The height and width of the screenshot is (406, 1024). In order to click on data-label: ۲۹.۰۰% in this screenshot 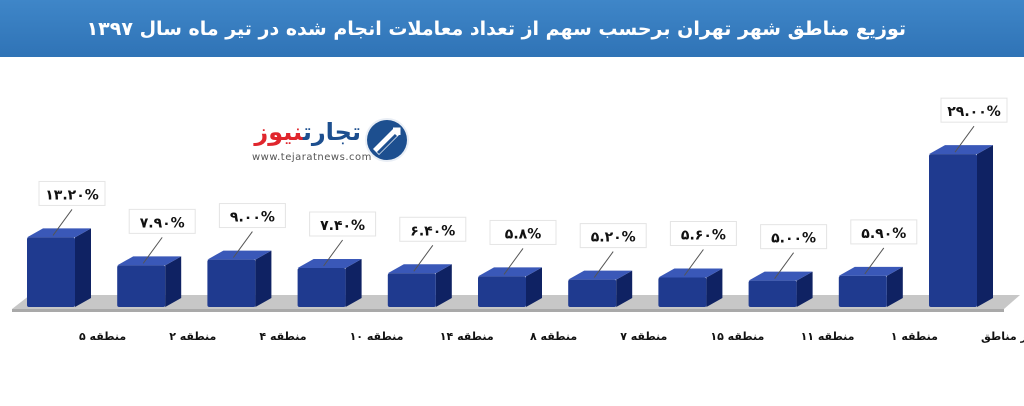, I will do `click(974, 112)`.